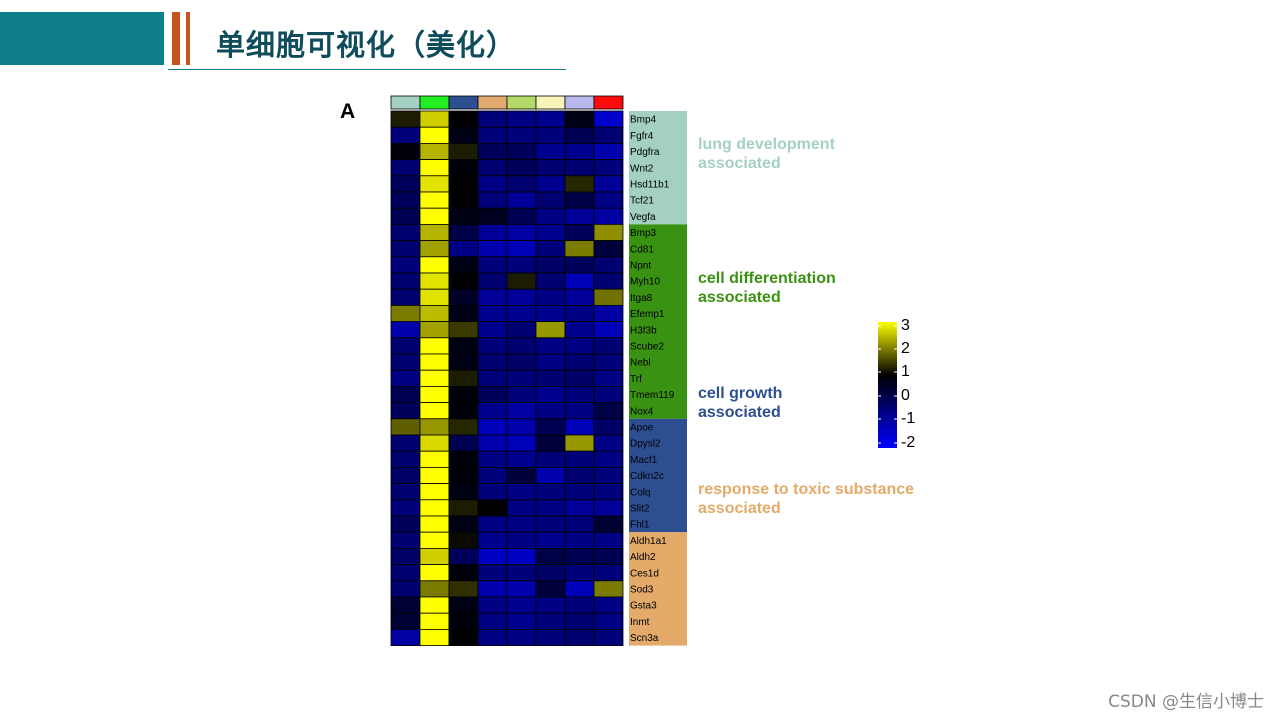 The width and height of the screenshot is (1280, 720). What do you see at coordinates (645, 444) in the screenshot?
I see `gene-label: Dpysl2` at bounding box center [645, 444].